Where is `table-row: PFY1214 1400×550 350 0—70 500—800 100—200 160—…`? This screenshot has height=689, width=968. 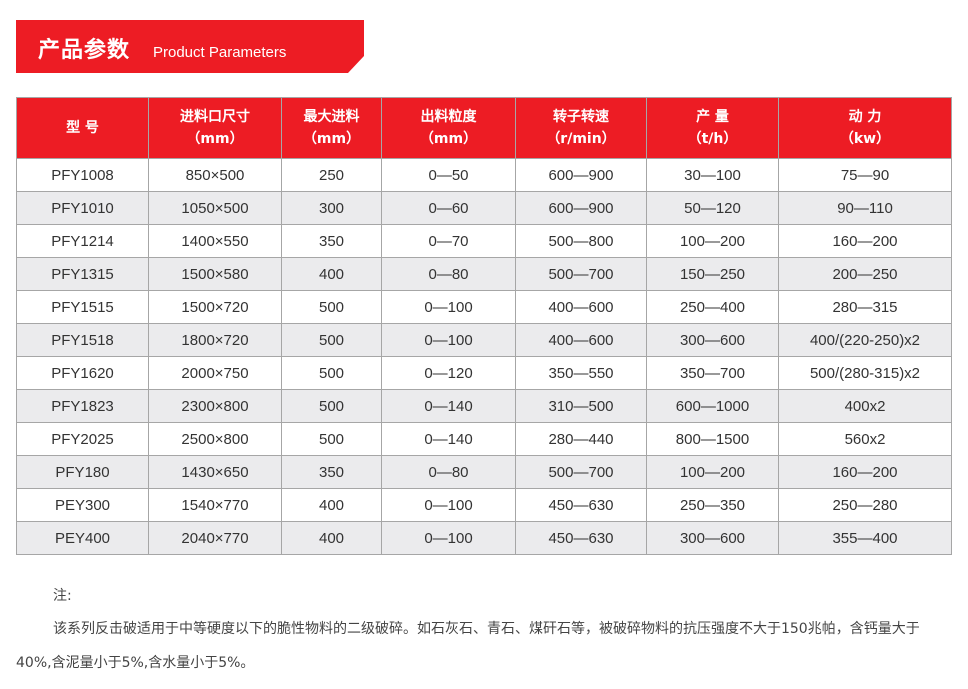
table-row: PFY1214 1400×550 350 0—70 500—800 100—200 160—… is located at coordinates (484, 241).